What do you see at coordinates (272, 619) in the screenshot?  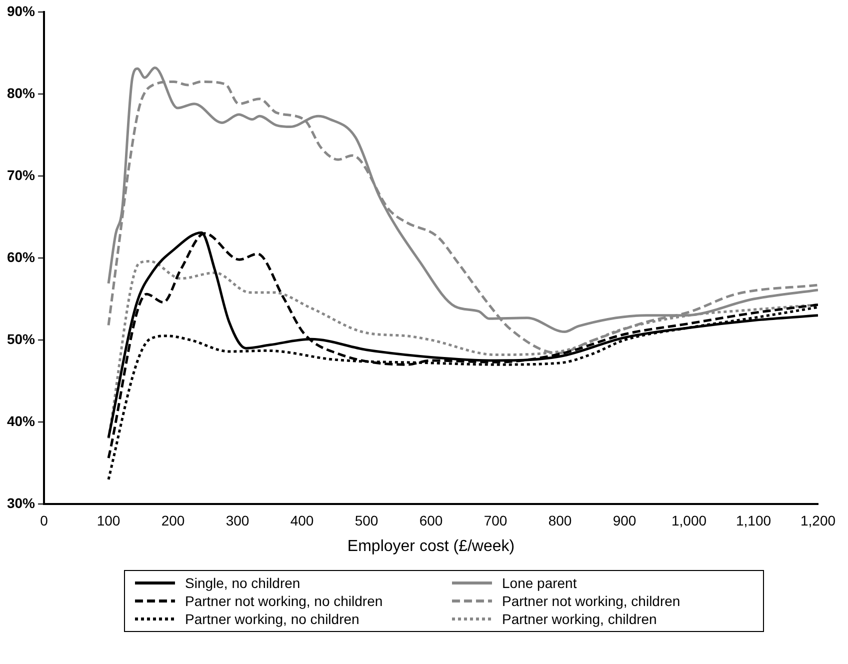 I see `legend-label: Partner working, no children` at bounding box center [272, 619].